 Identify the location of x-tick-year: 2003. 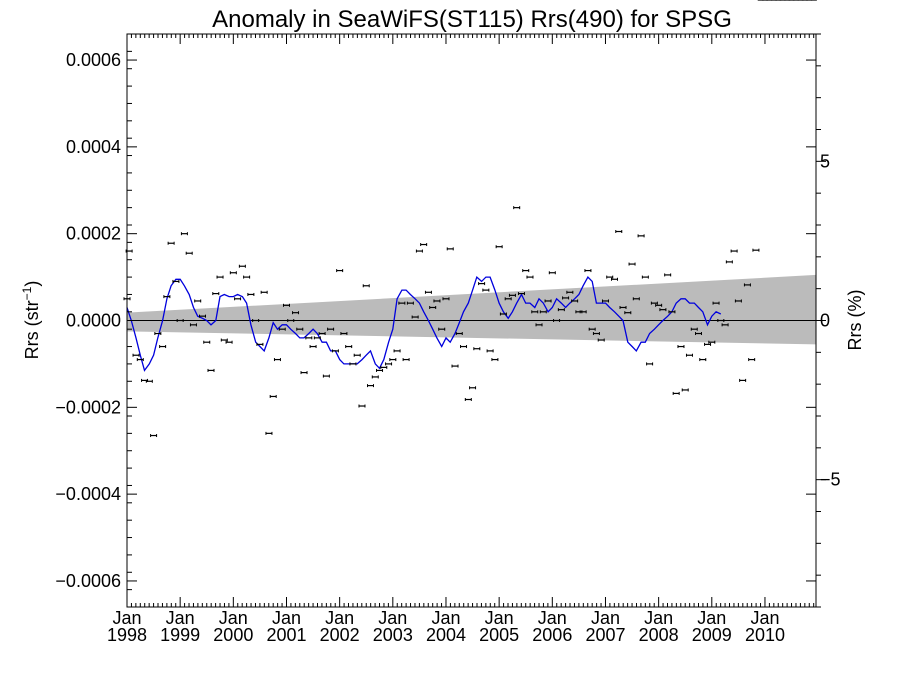
(393, 635).